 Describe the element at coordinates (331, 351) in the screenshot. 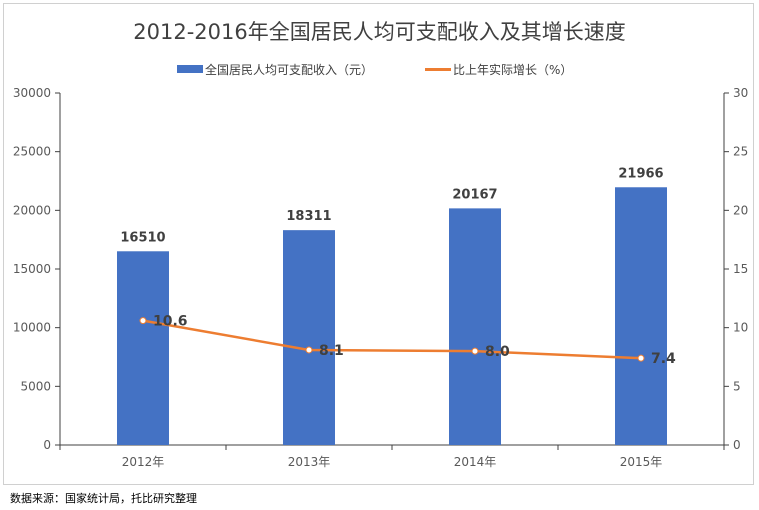

I see `growth-point-label: 8.1` at that location.